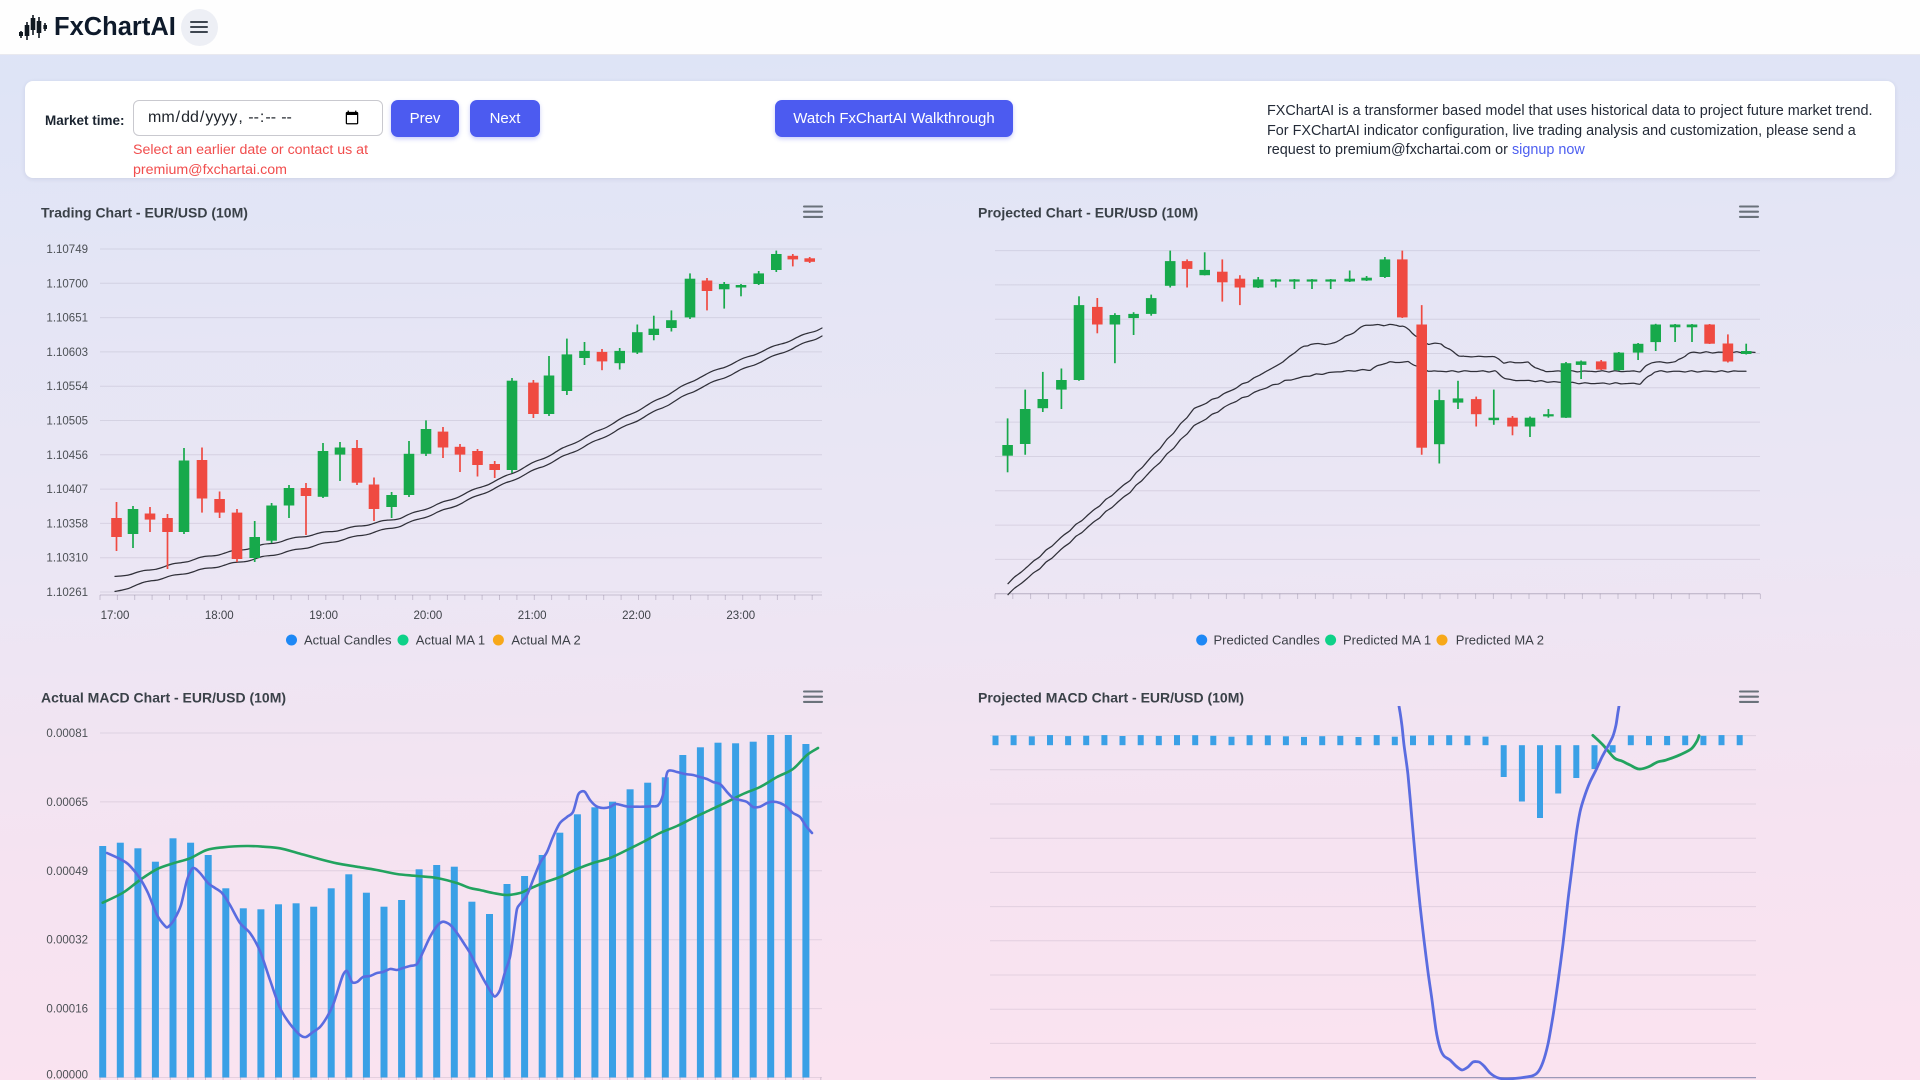 The image size is (1920, 1080). What do you see at coordinates (144, 213) in the screenshot?
I see `svg-text: Trading Chart - EUR/USD (10M)` at bounding box center [144, 213].